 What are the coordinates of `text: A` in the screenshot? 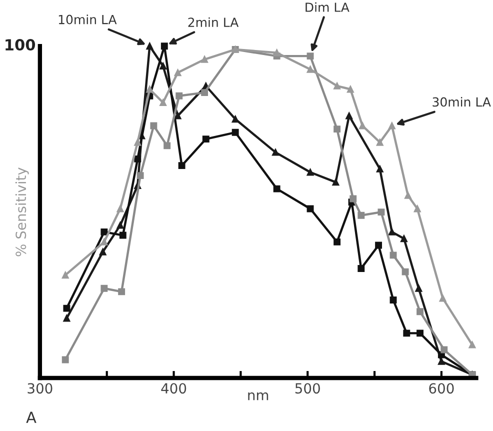 It's located at (31, 417).